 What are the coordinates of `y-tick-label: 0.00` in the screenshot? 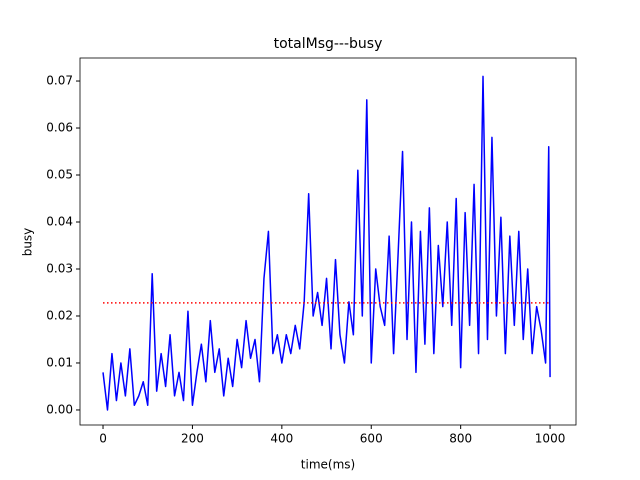 It's located at (59, 409).